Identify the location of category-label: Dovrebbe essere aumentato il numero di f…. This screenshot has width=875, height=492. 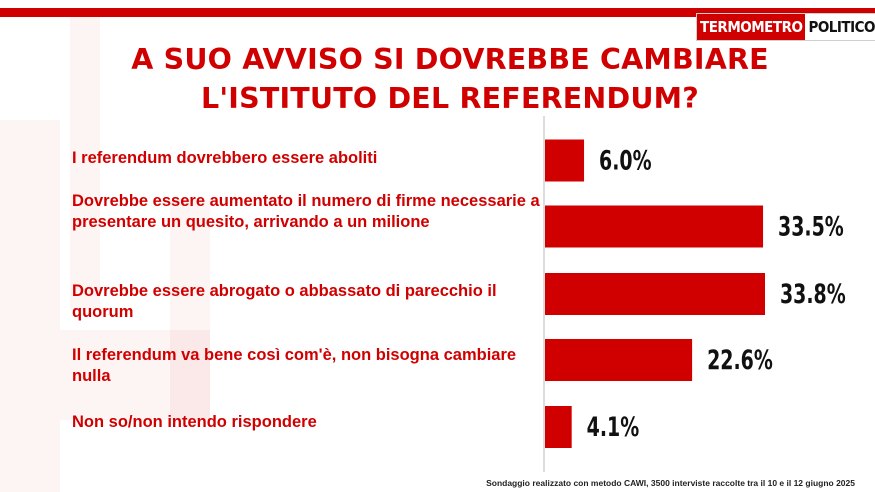
(306, 211).